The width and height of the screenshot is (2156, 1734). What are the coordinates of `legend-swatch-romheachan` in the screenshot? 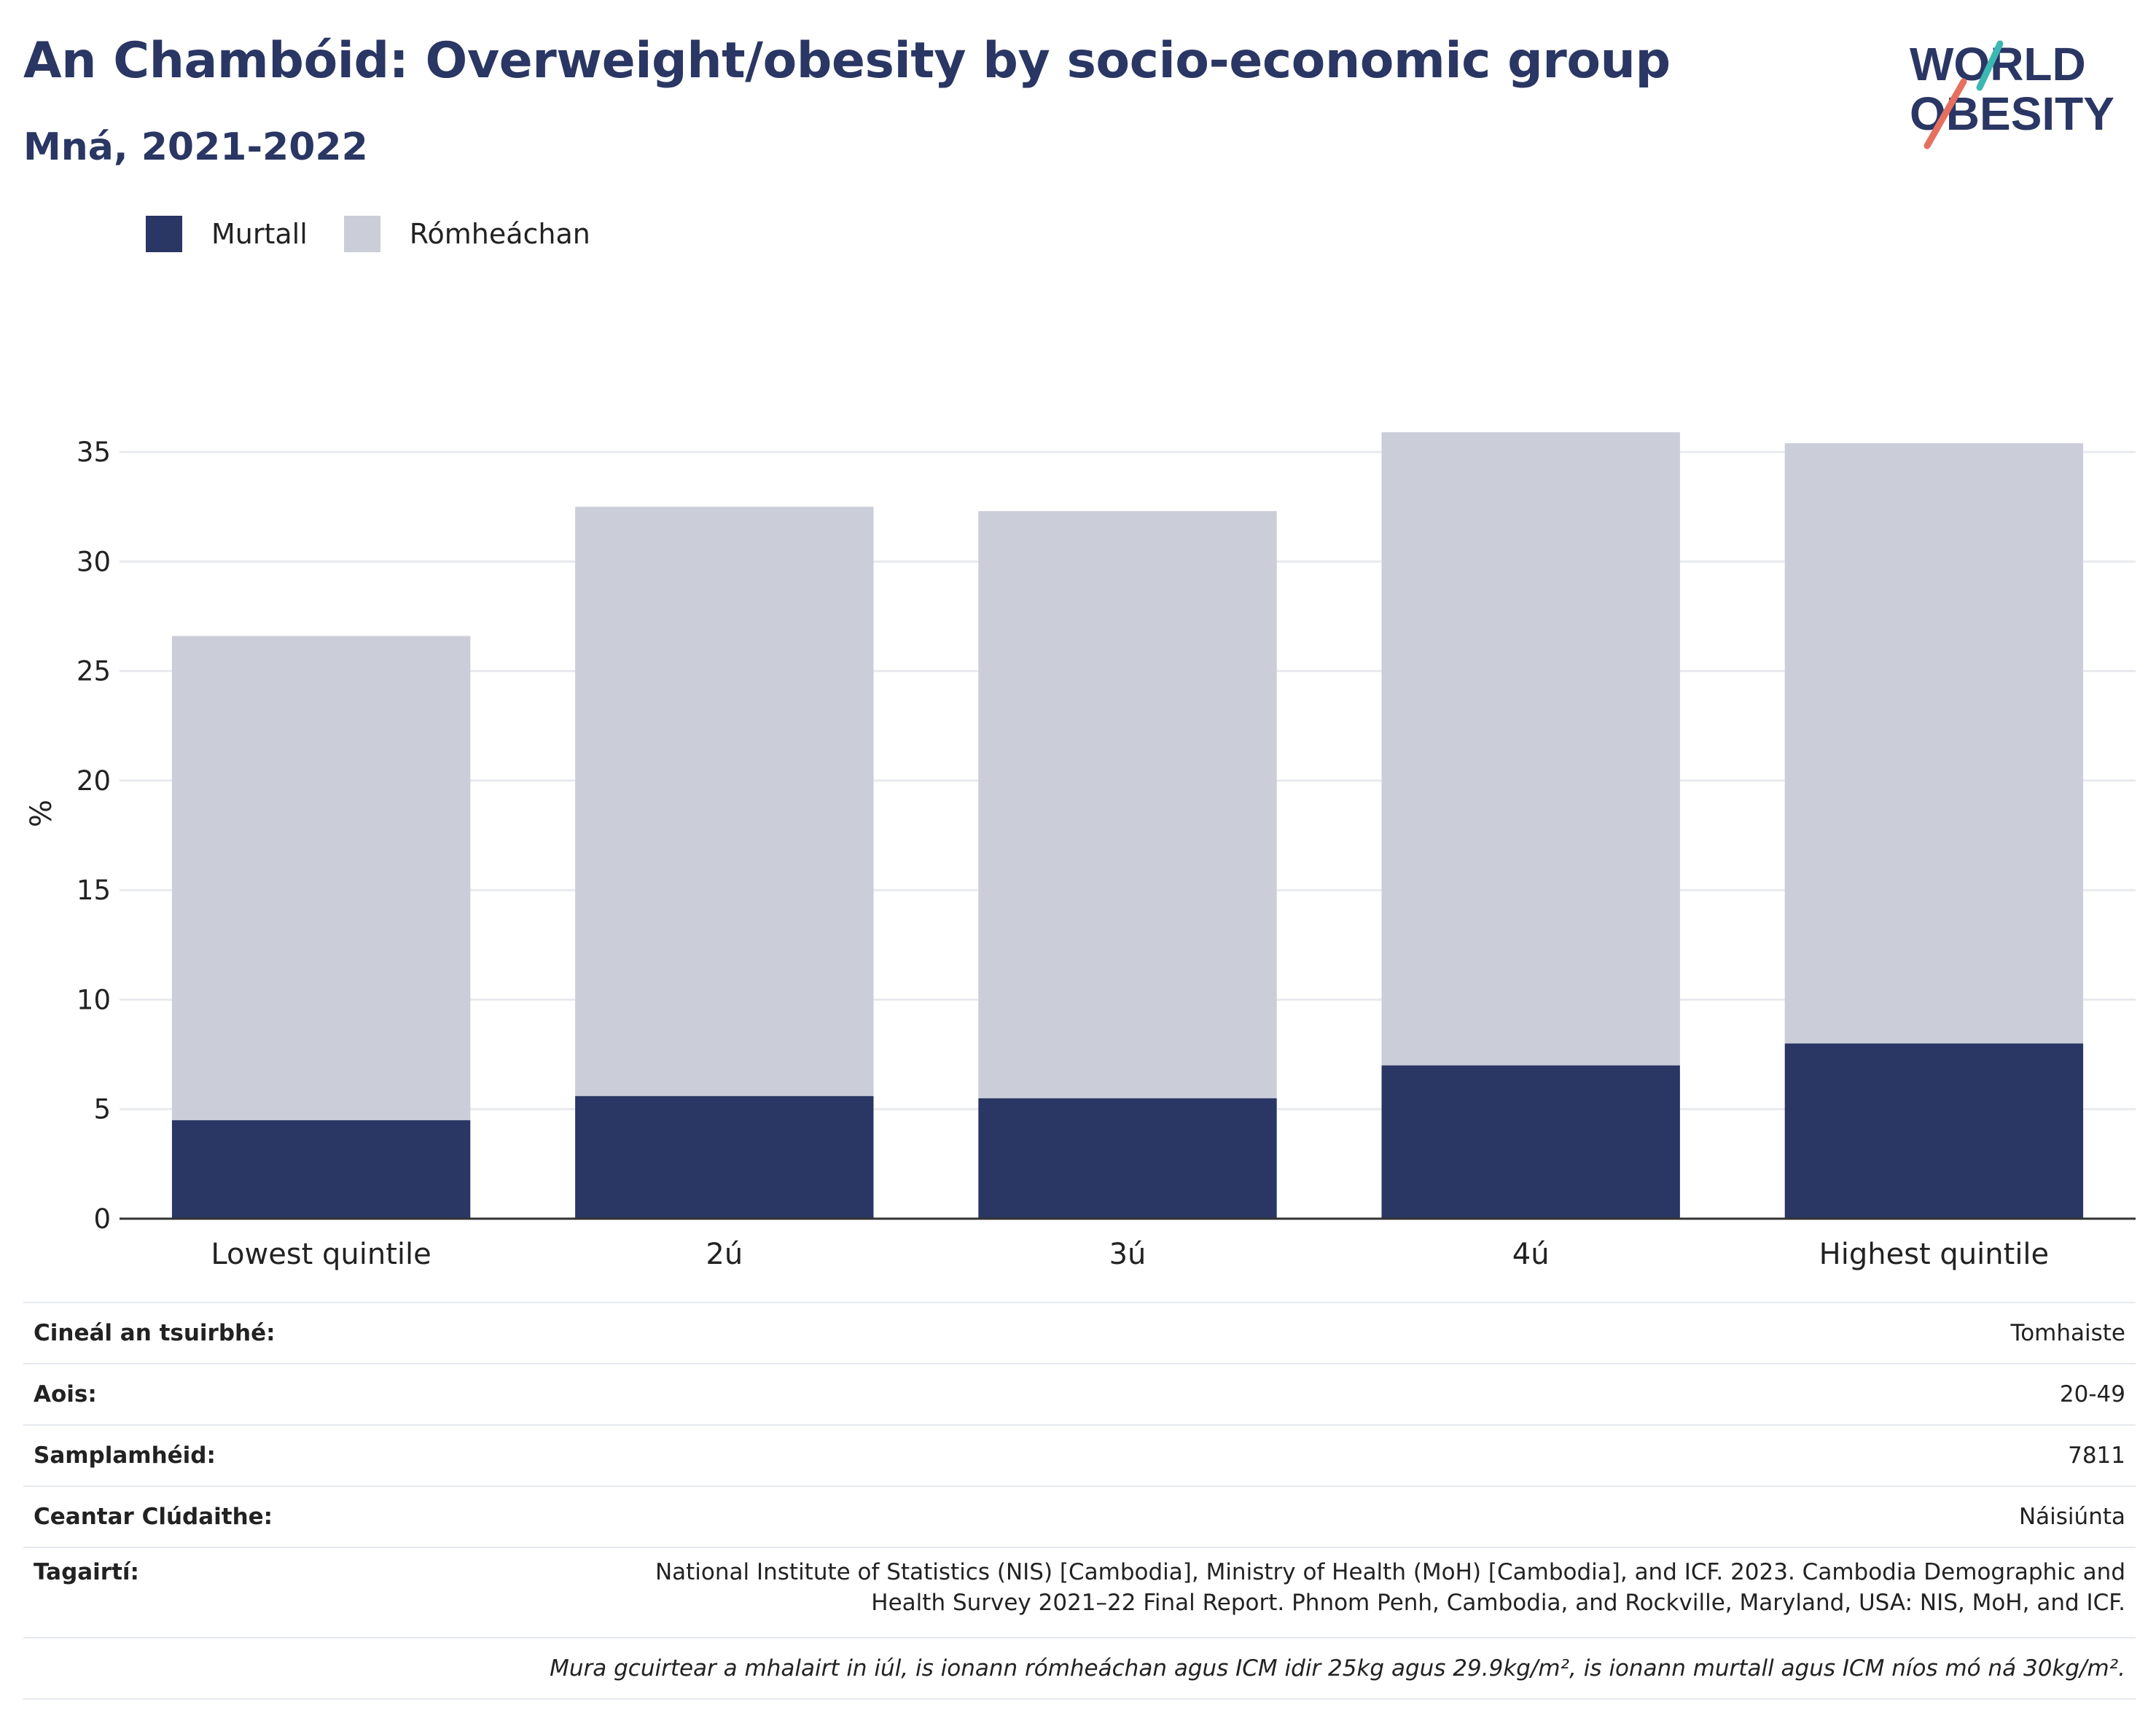 It's located at (362, 234).